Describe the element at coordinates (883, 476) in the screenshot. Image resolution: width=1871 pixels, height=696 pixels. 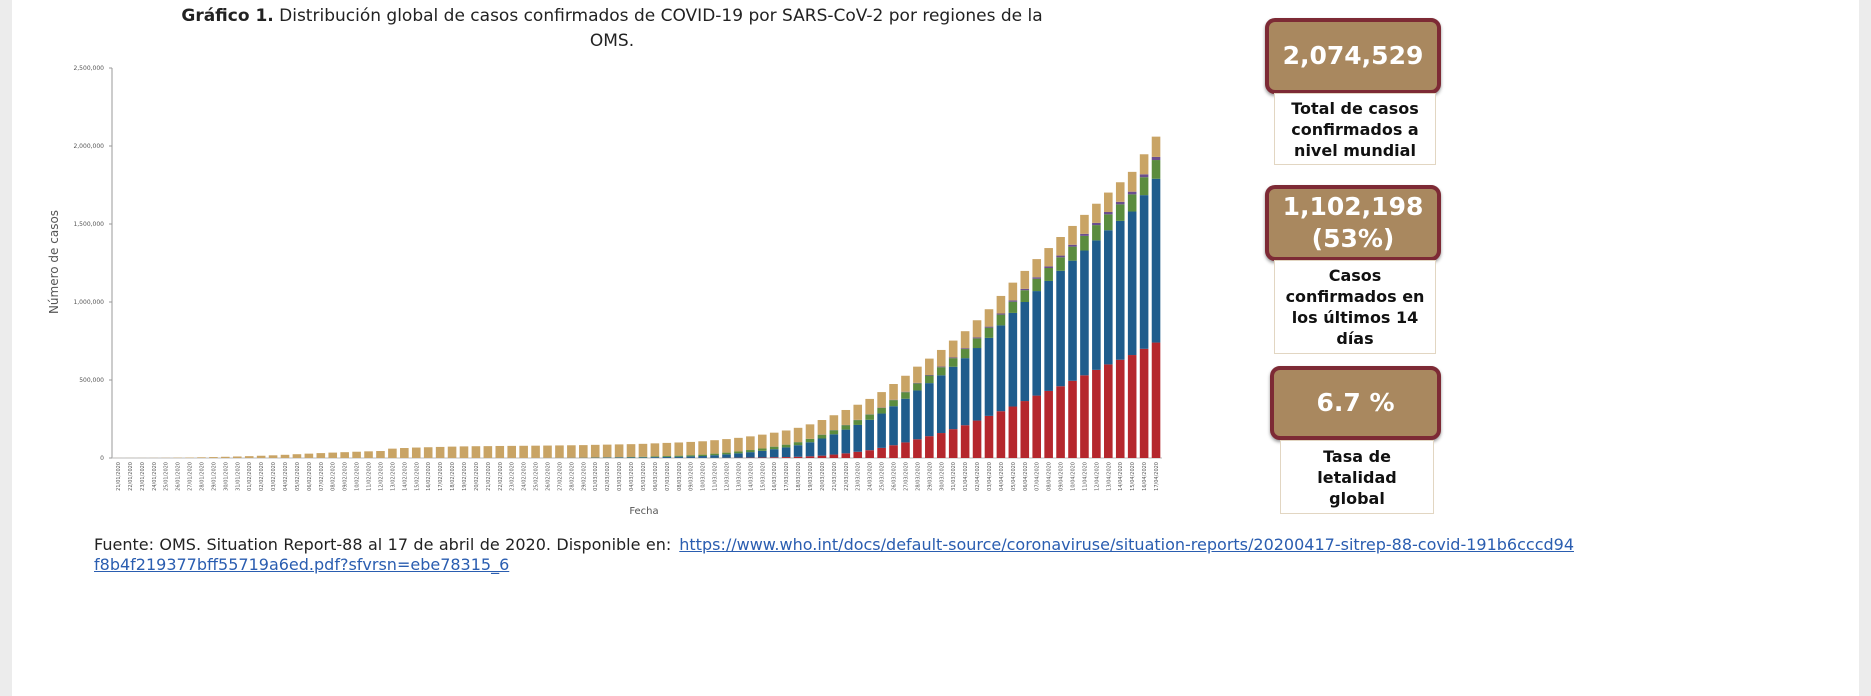
I see `x-tick-label: 25/03/2020` at that location.